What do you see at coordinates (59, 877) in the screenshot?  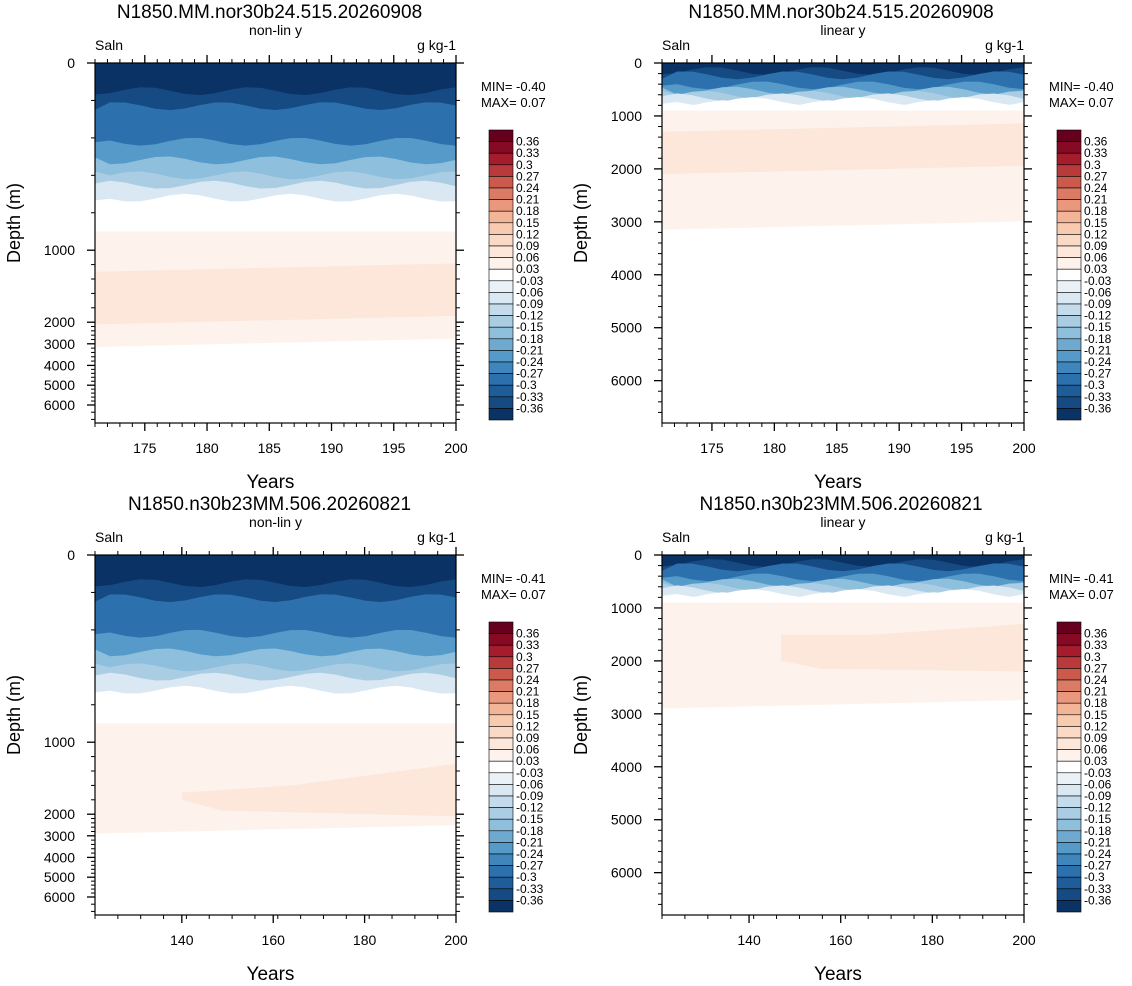 I see `y-tick-label: 5000` at bounding box center [59, 877].